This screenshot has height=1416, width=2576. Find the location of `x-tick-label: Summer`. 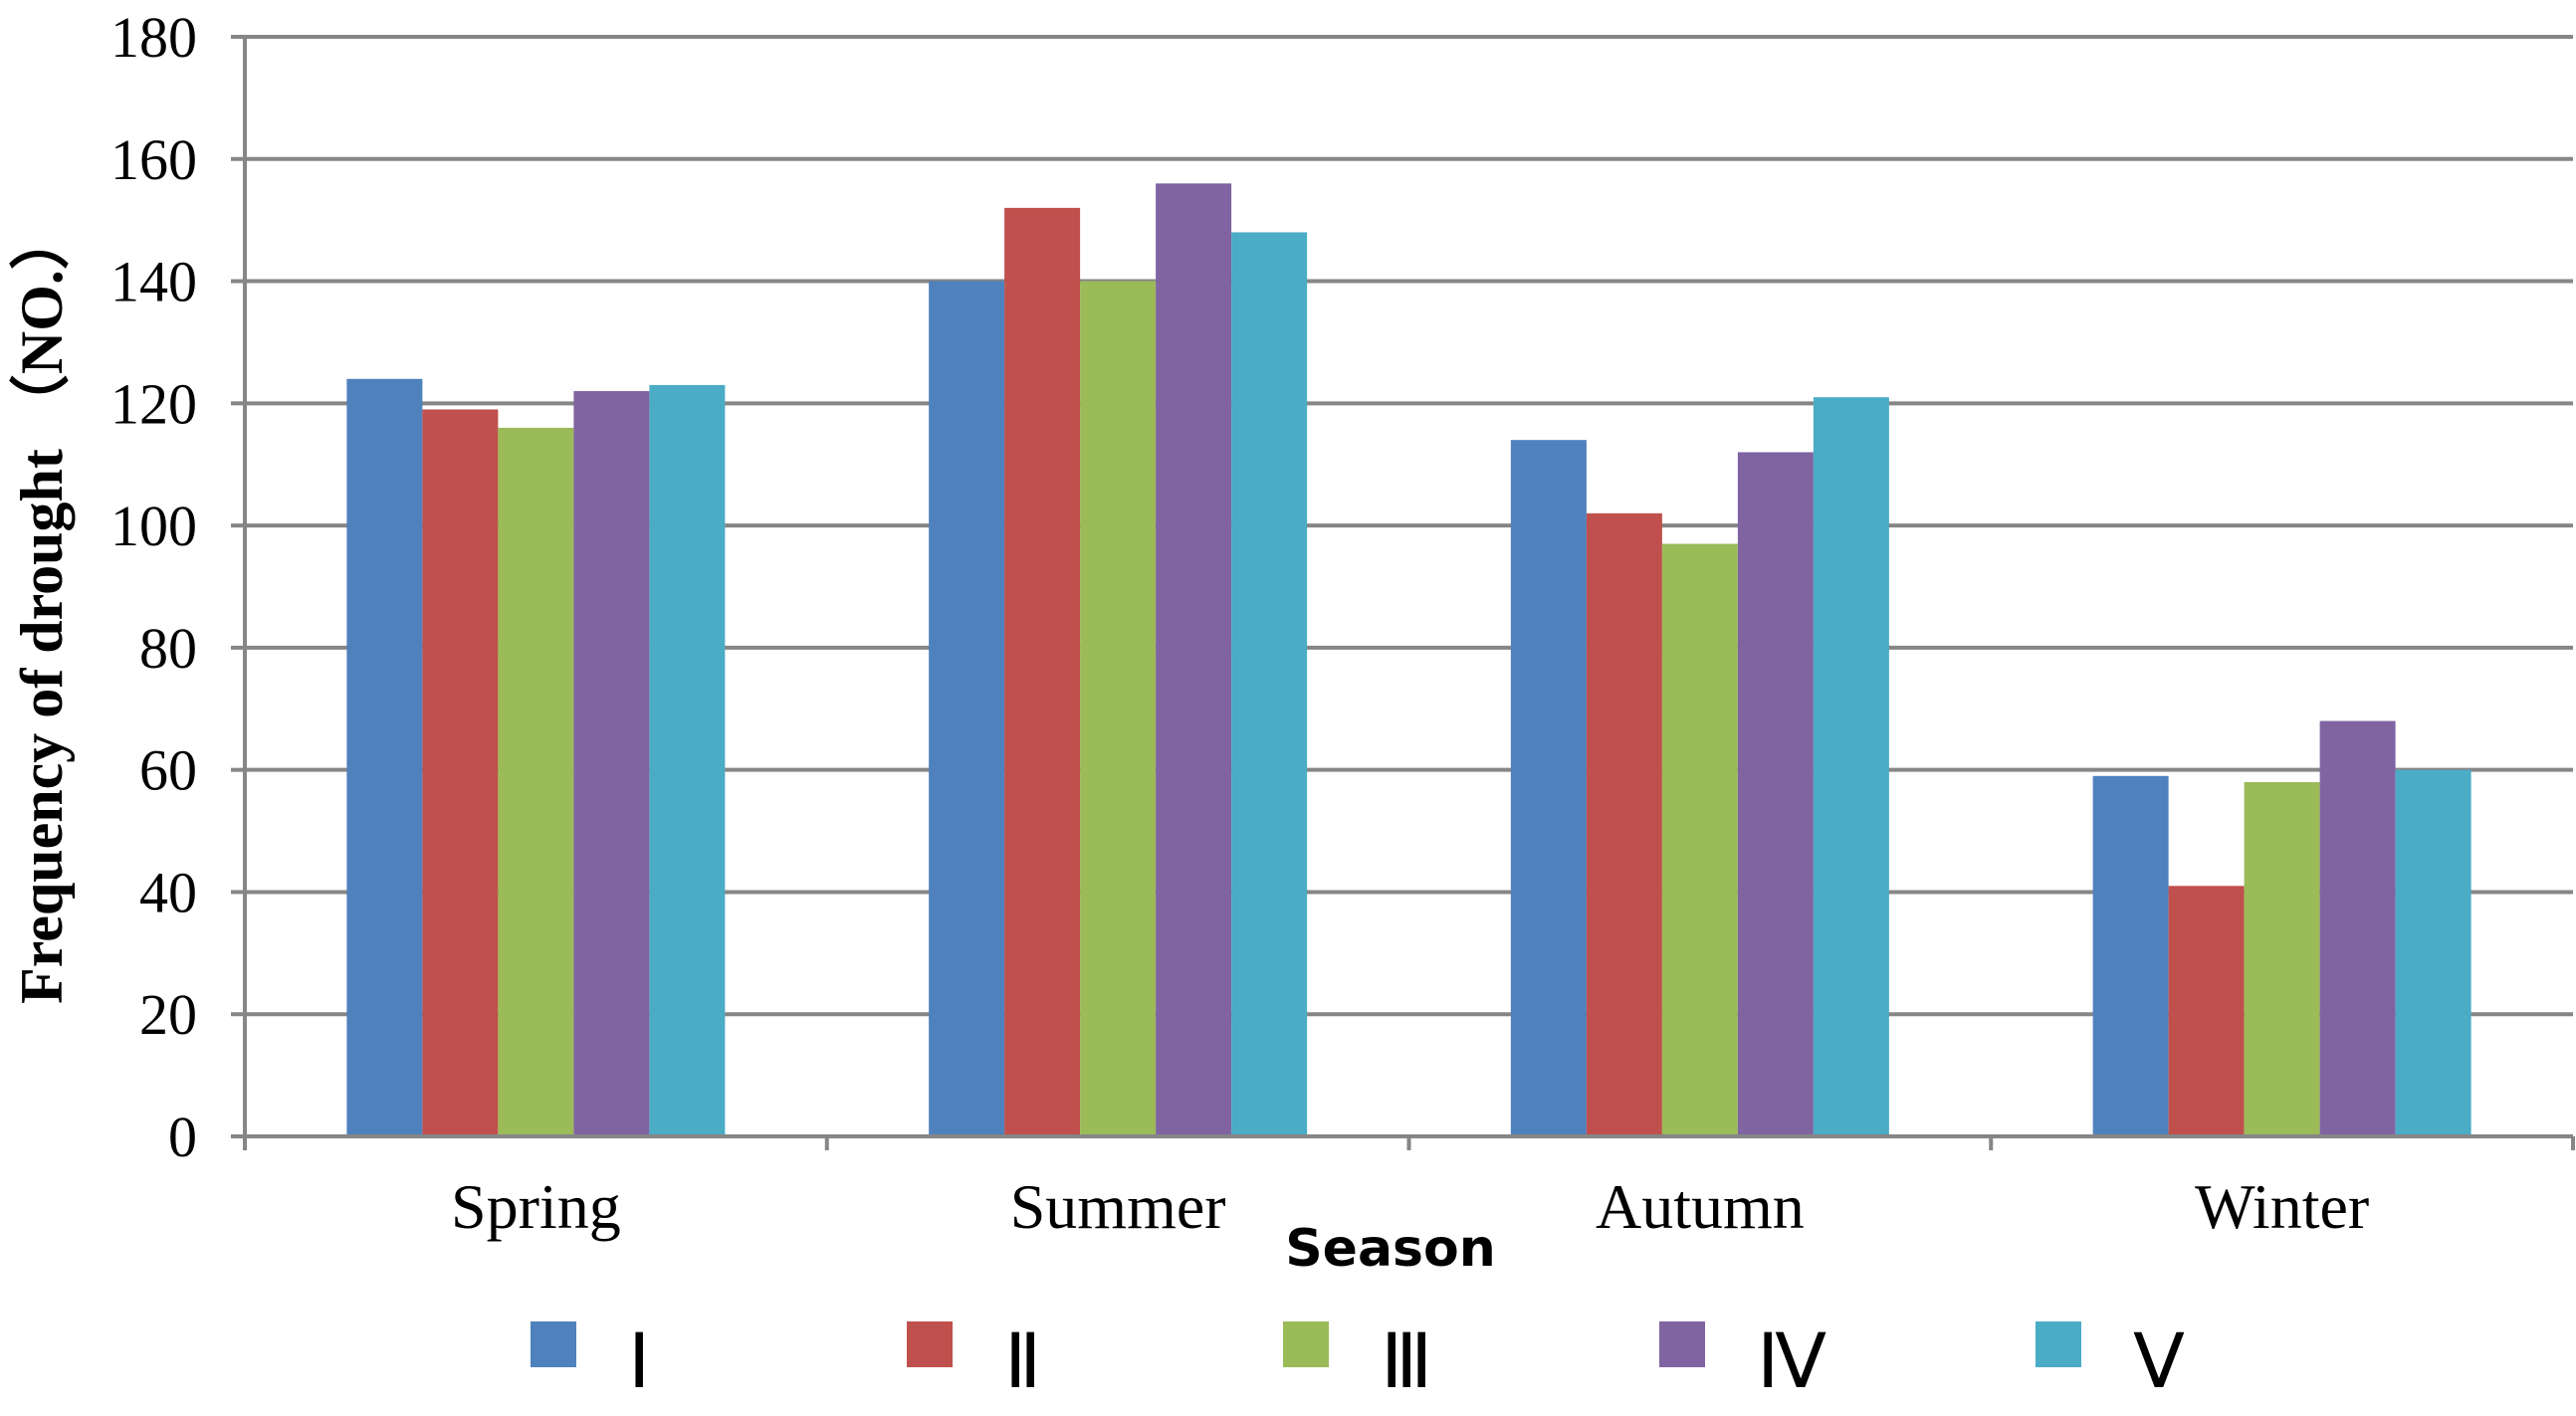

x-tick-label: Summer is located at coordinates (1118, 1206).